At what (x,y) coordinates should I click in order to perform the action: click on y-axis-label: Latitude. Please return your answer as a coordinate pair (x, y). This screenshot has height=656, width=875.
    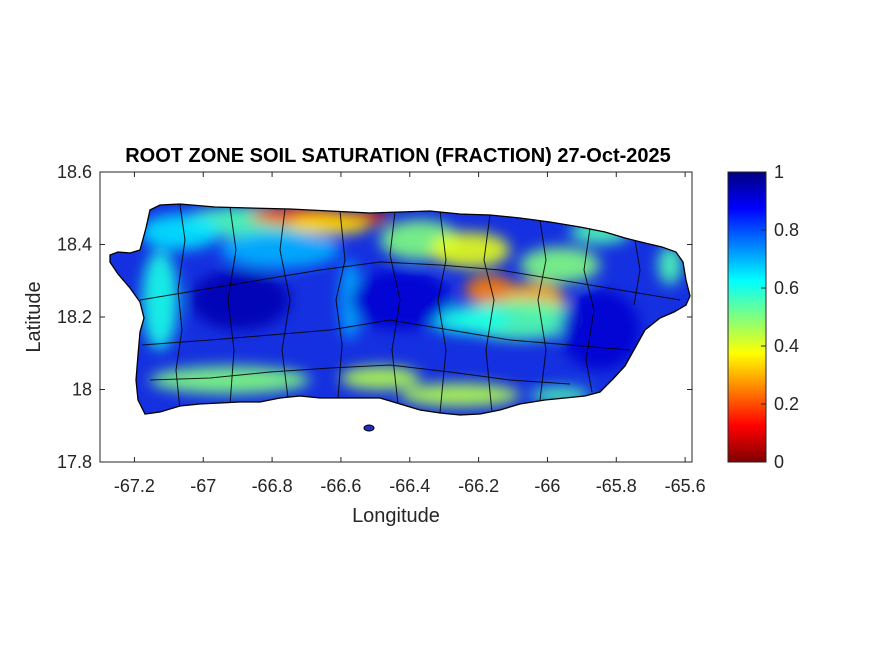
    Looking at the image, I should click on (34, 316).